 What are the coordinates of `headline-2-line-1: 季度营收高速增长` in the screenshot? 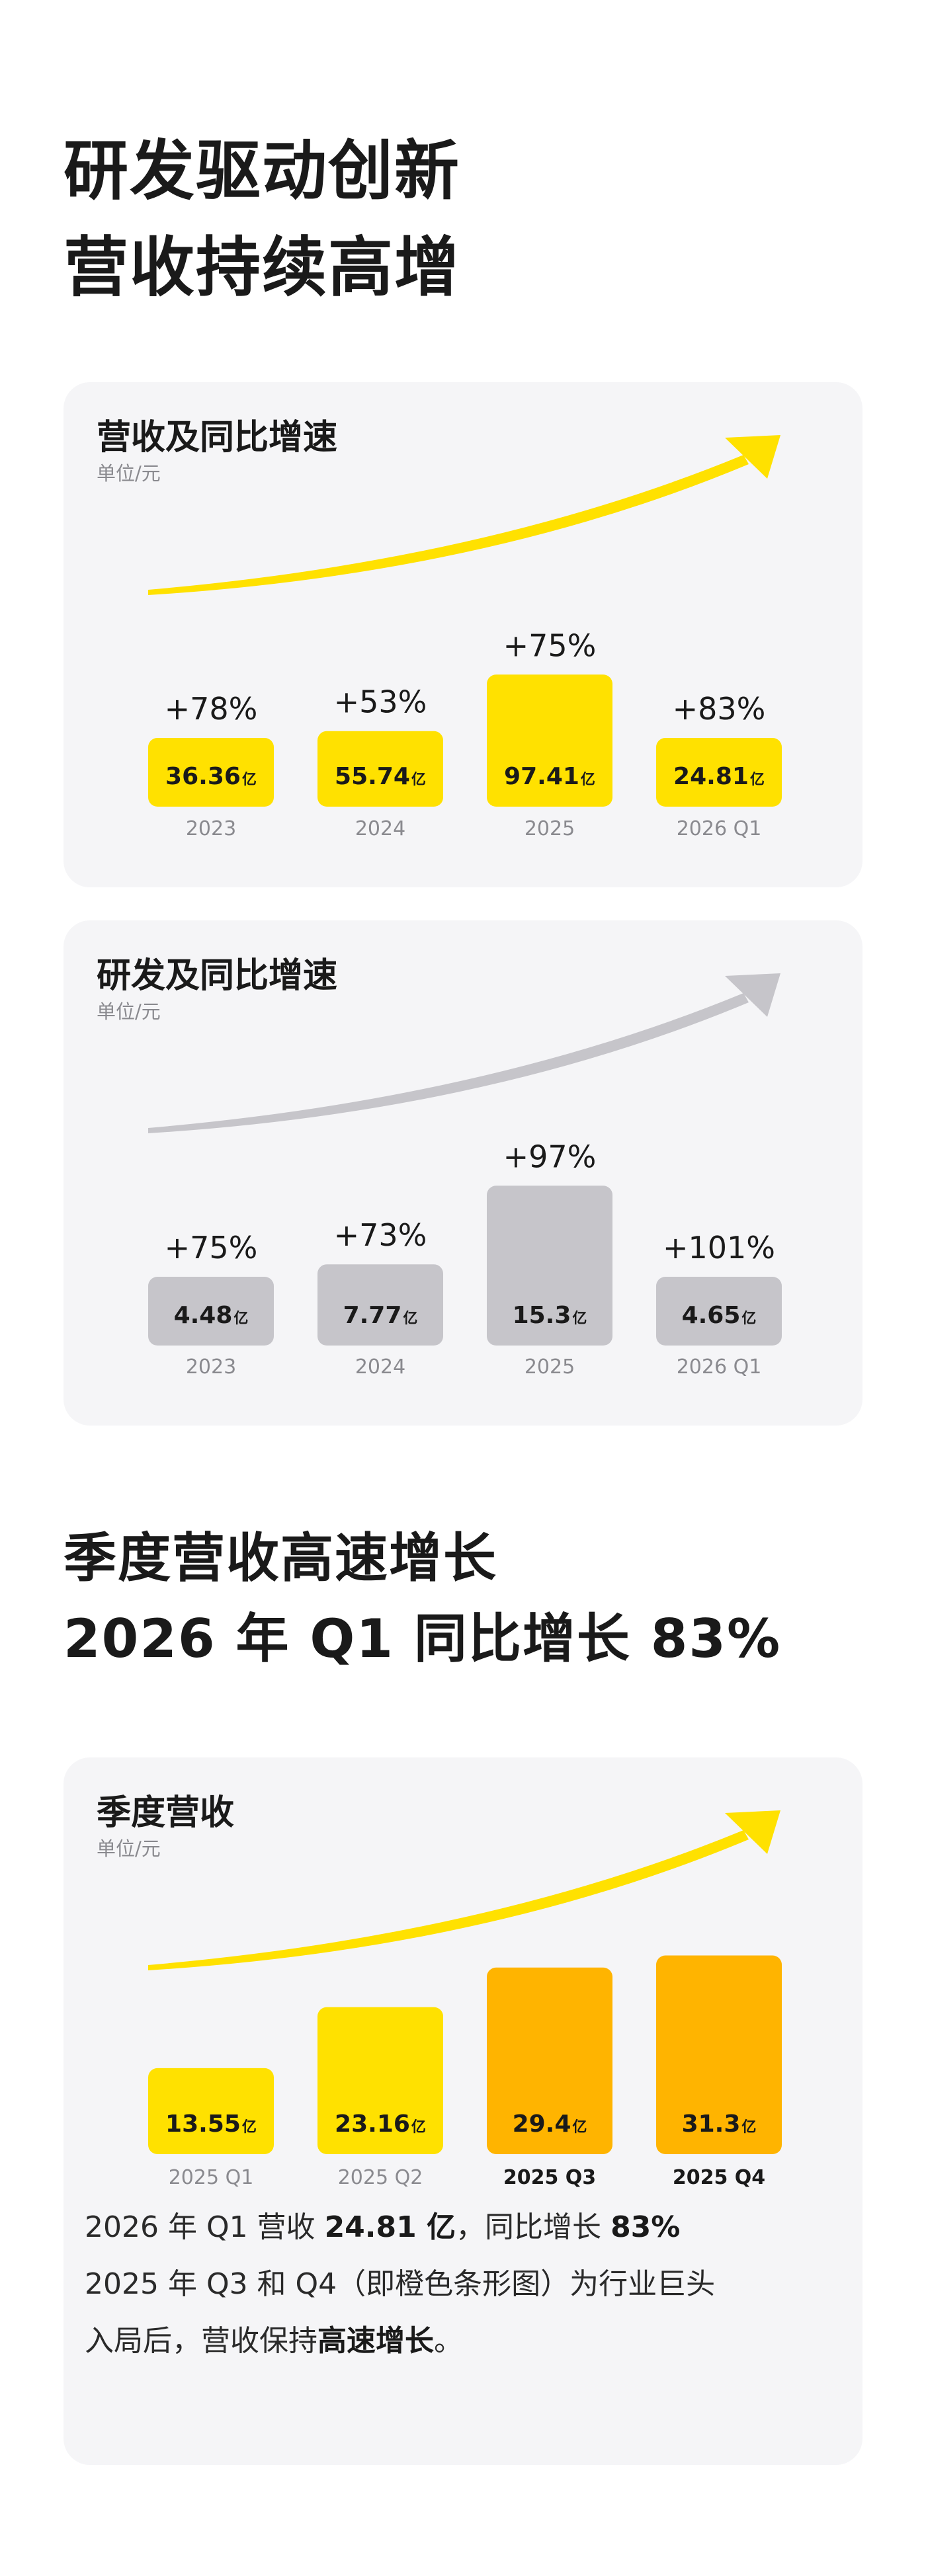 It's located at (280, 1558).